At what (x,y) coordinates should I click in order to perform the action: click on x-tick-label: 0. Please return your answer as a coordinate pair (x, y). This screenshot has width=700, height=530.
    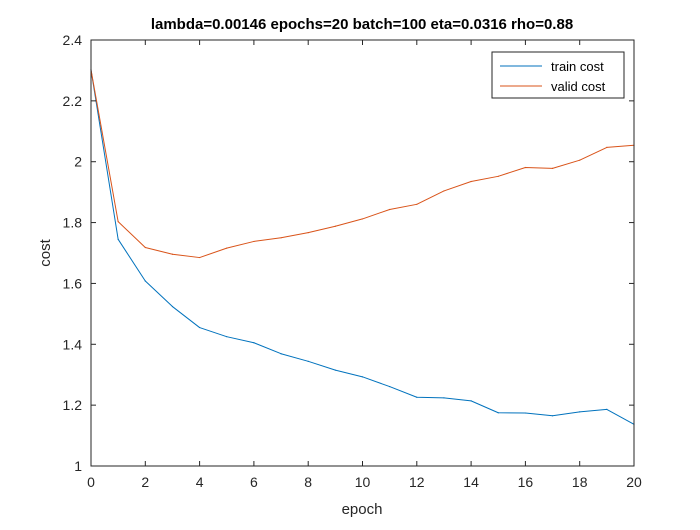
    Looking at the image, I should click on (91, 482).